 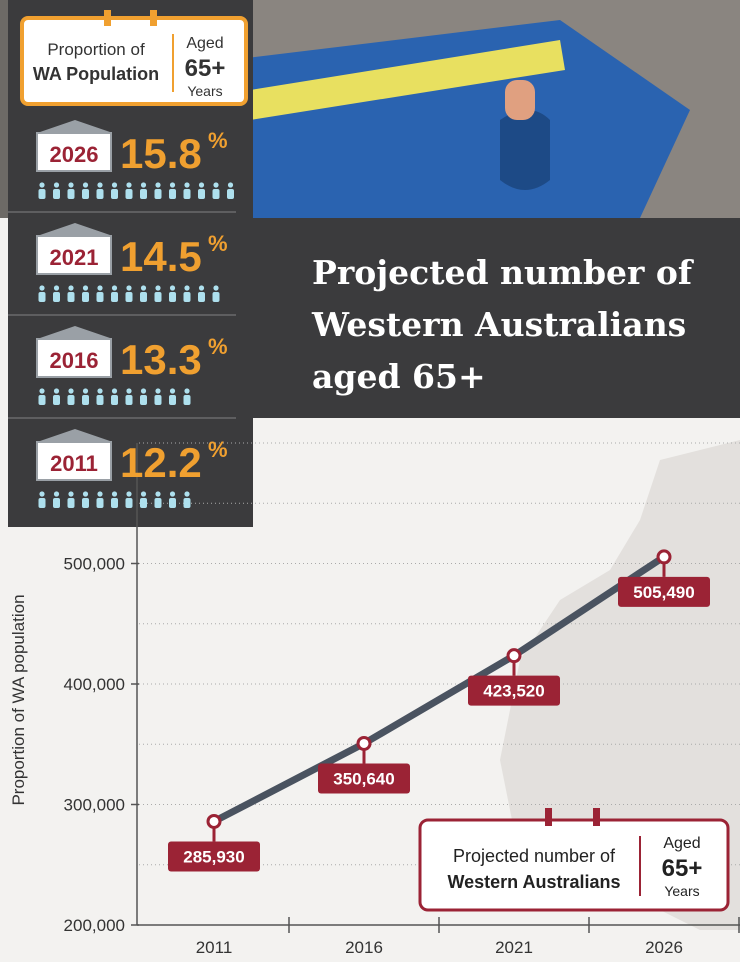 I want to click on value-label: 285,930, so click(x=213, y=856).